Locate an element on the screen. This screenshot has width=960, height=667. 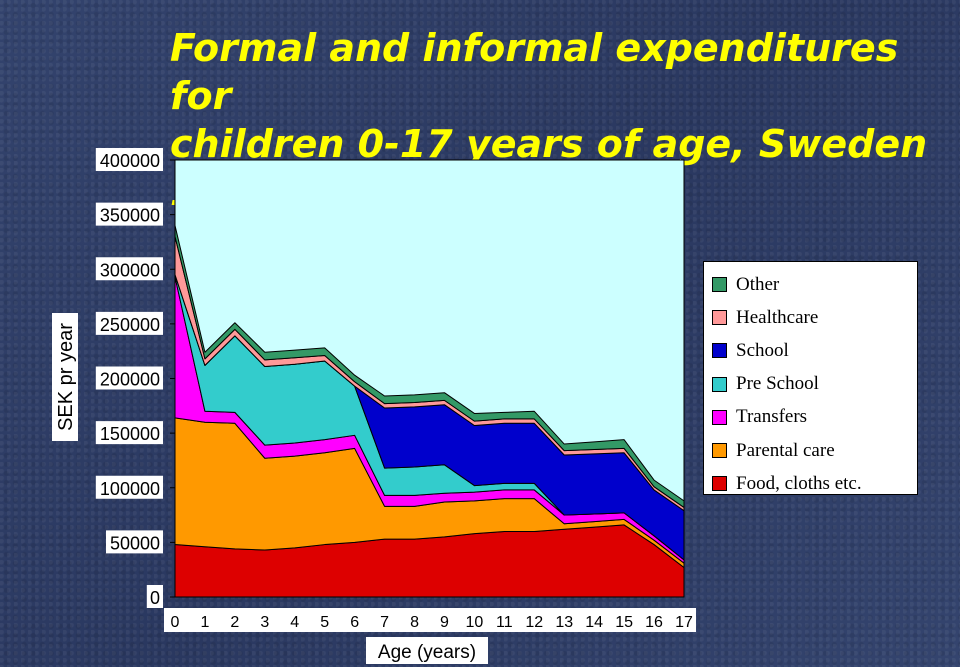
y-axis-label: SEK pr year is located at coordinates (66, 377).